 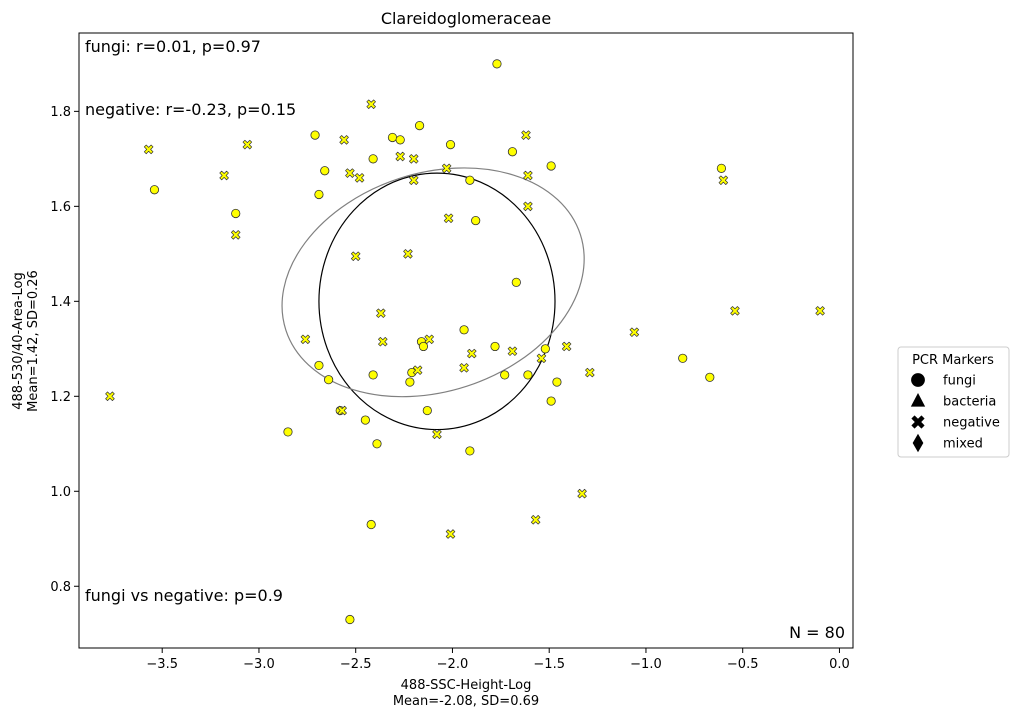 I want to click on legend-mixed-label: mixed, so click(x=963, y=444).